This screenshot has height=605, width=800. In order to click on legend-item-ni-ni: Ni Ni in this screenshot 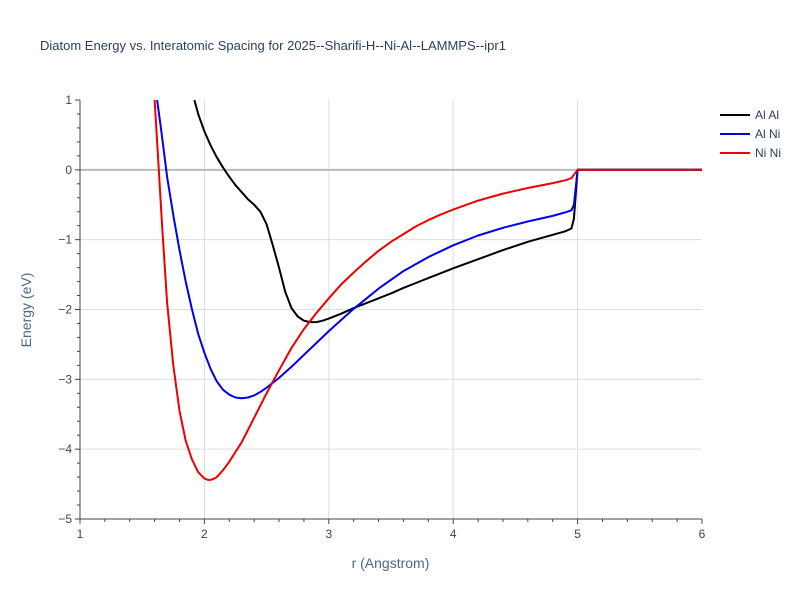, I will do `click(750, 153)`.